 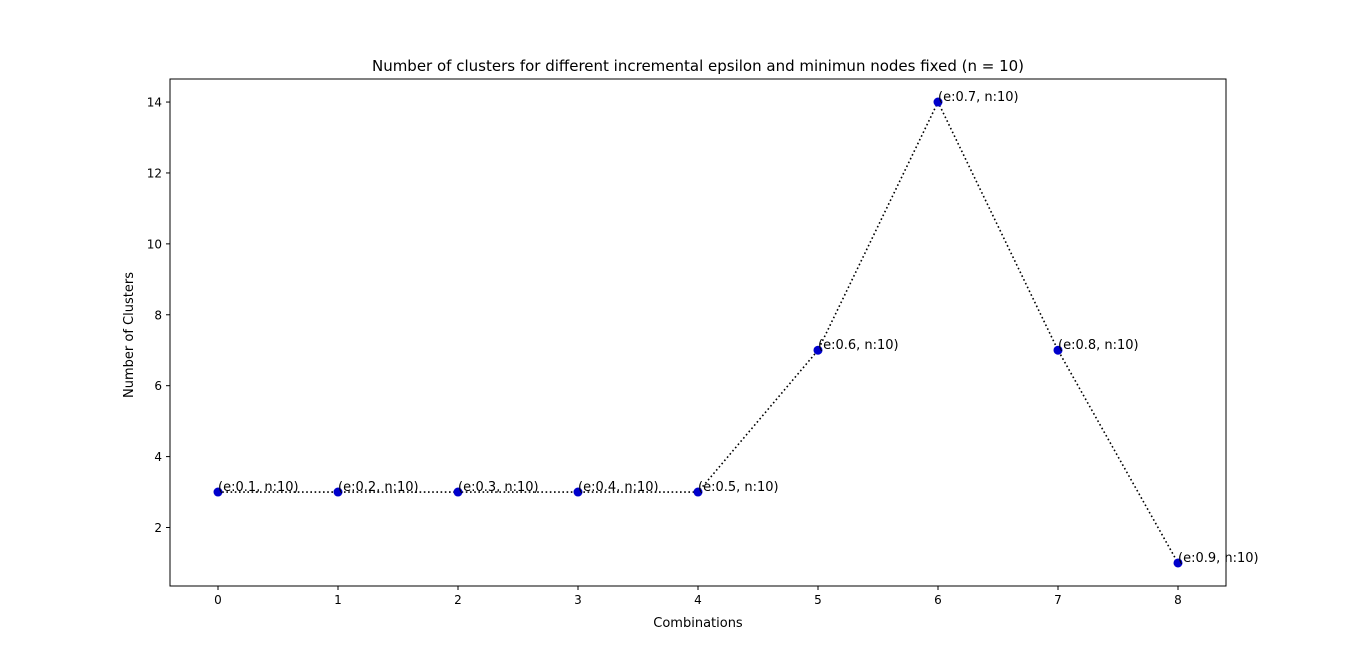 I want to click on data-point-label: (e:0.8, n:10), so click(x=1098, y=345).